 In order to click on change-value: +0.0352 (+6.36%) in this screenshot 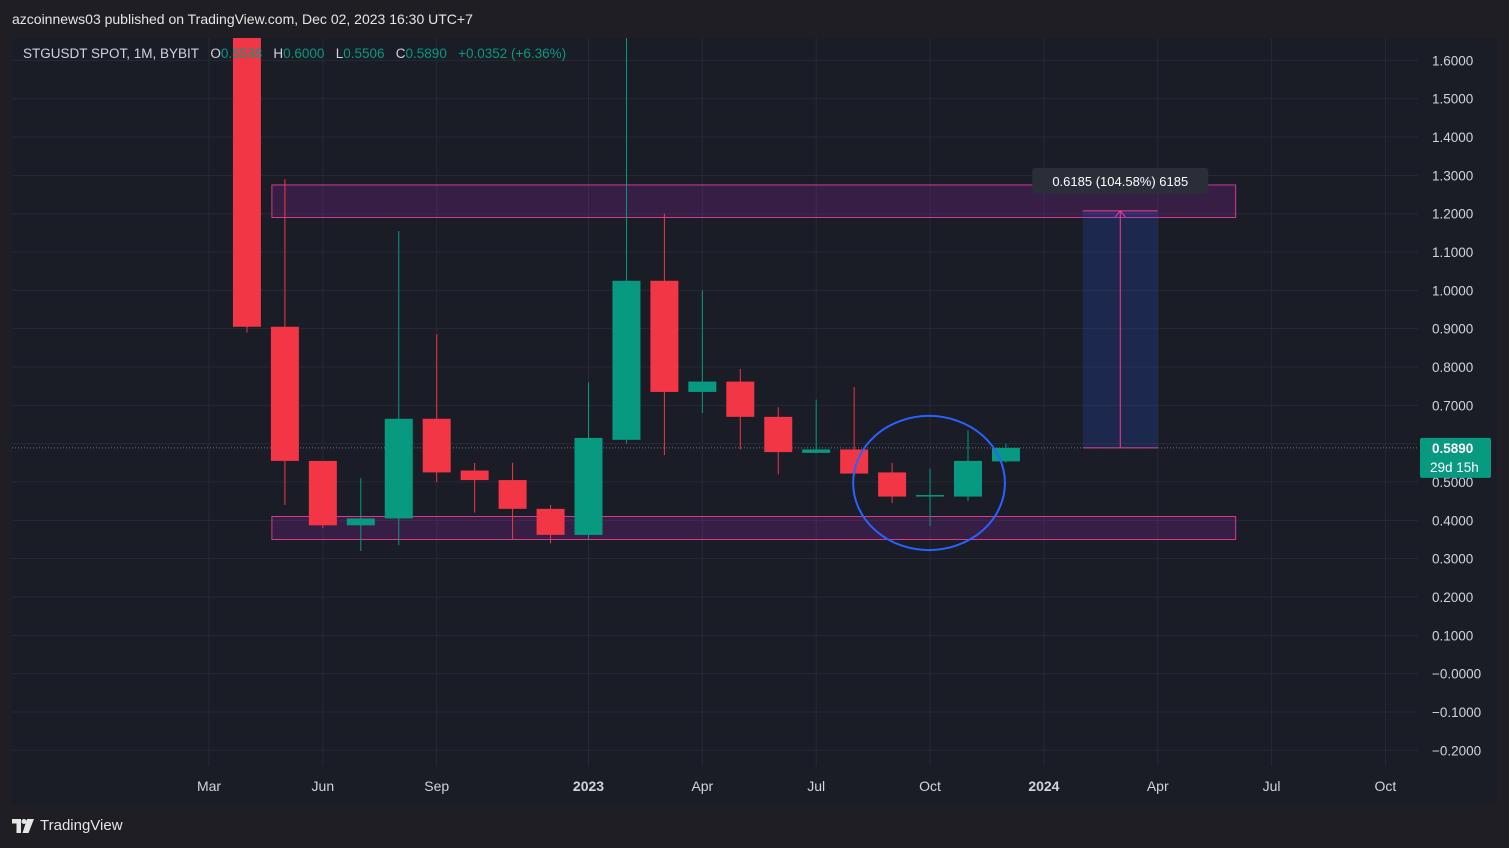, I will do `click(512, 53)`.